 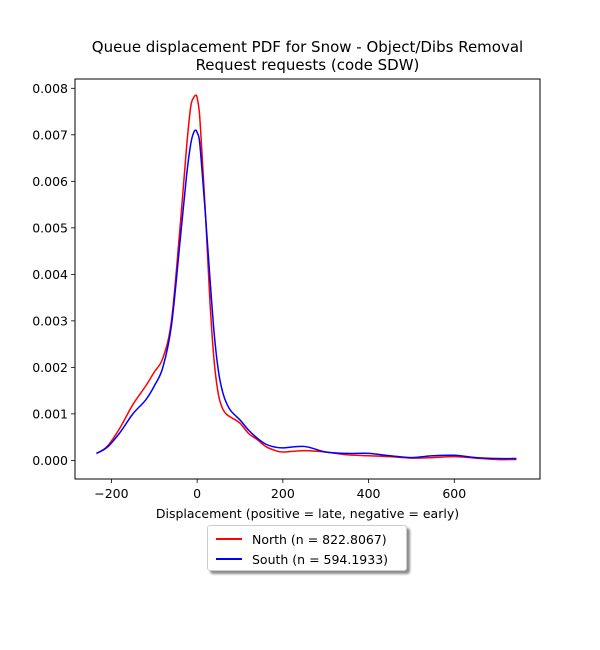 What do you see at coordinates (50, 88) in the screenshot?
I see `y-tick-label-8: 0.008` at bounding box center [50, 88].